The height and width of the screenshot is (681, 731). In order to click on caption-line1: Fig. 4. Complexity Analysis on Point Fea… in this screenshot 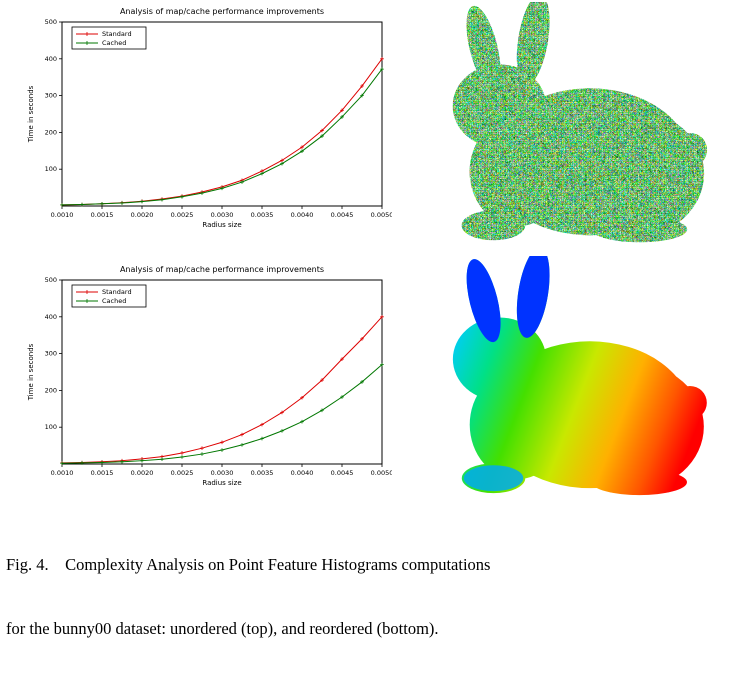, I will do `click(248, 565)`.